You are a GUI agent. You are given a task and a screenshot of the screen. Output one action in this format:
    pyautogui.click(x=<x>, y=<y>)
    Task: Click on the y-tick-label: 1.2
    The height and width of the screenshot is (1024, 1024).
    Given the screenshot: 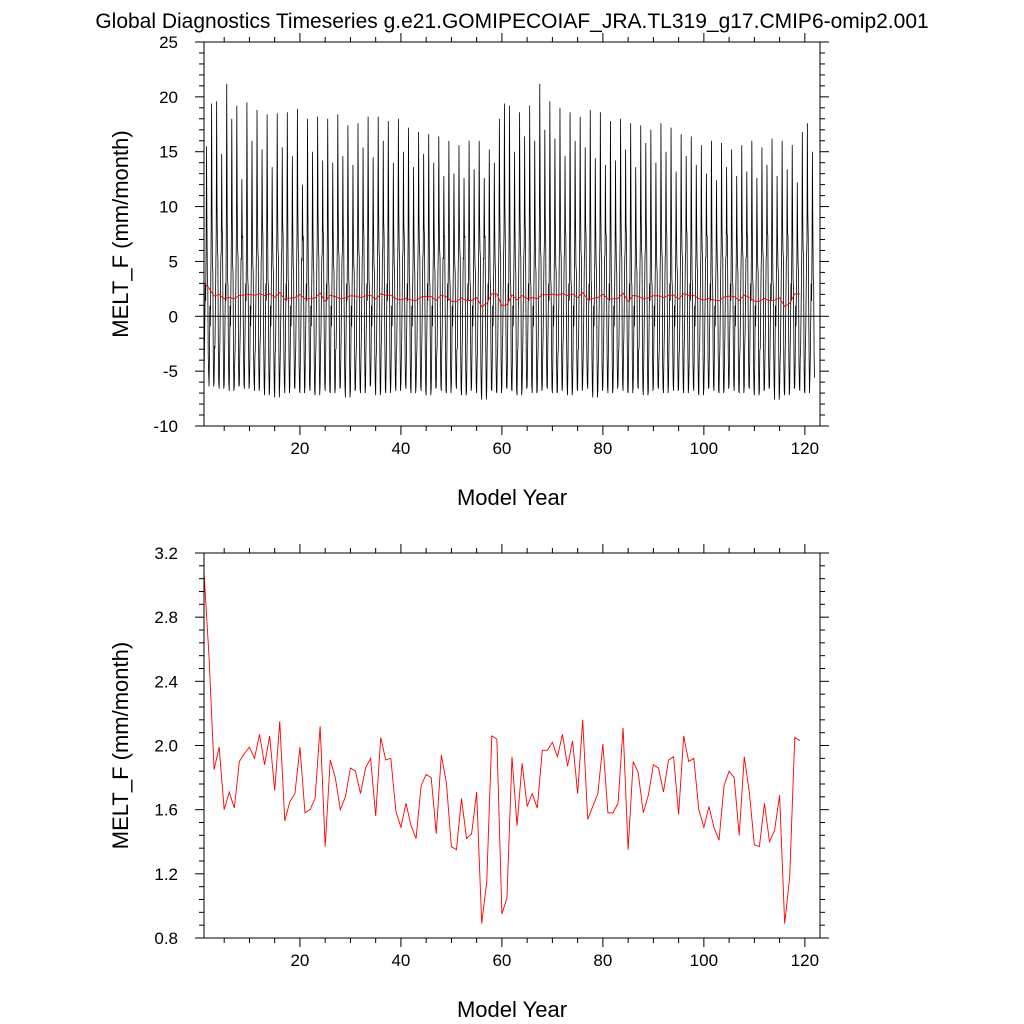 What is the action you would take?
    pyautogui.click(x=166, y=874)
    